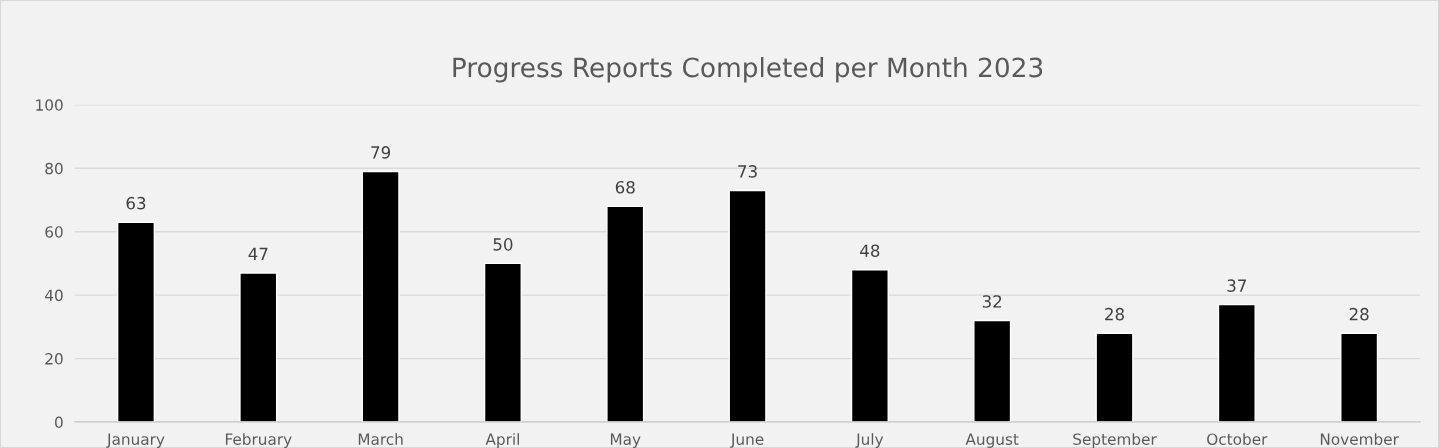 The image size is (1439, 448). I want to click on data-label: 37, so click(1236, 285).